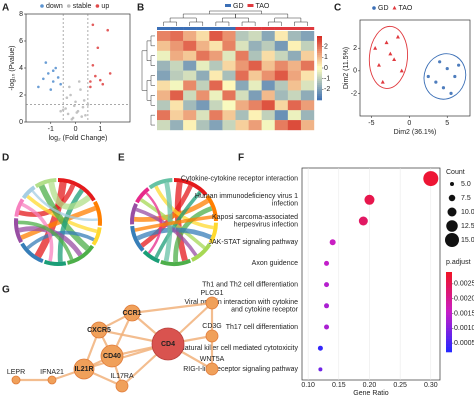  I want to click on x-tick-label: -1, so click(51, 129).